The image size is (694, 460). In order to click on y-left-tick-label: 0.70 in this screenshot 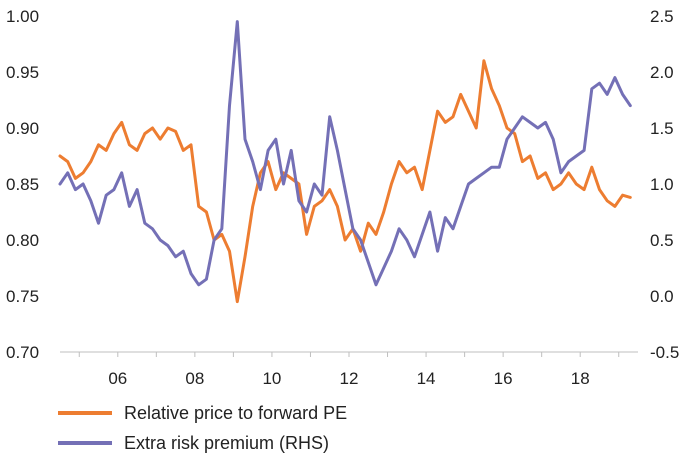, I will do `click(22, 352)`.